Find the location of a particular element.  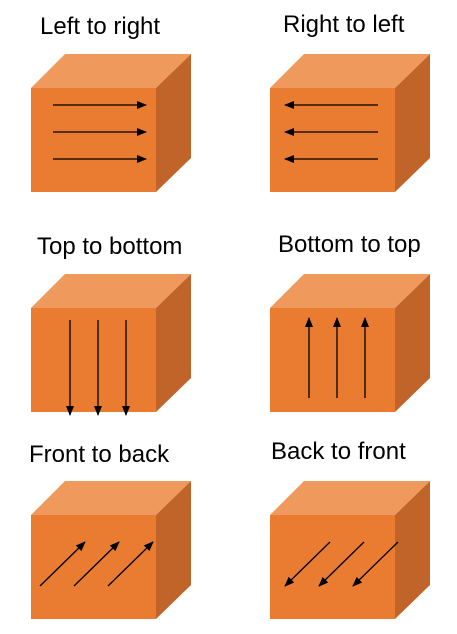

panel-label-top-to-bottom: Top to bottom is located at coordinates (110, 246).